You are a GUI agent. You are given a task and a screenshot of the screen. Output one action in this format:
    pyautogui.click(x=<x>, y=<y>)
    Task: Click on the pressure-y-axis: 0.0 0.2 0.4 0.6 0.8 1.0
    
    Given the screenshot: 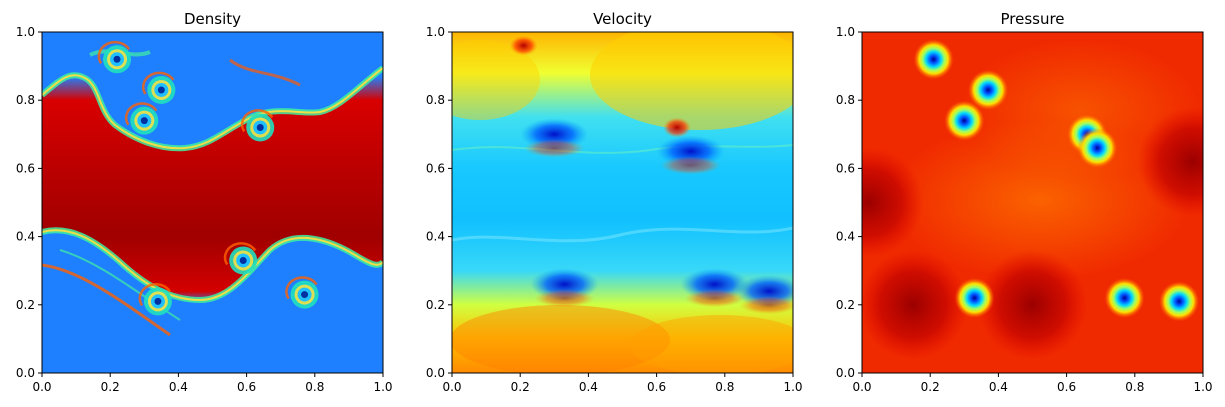 What is the action you would take?
    pyautogui.click(x=849, y=202)
    